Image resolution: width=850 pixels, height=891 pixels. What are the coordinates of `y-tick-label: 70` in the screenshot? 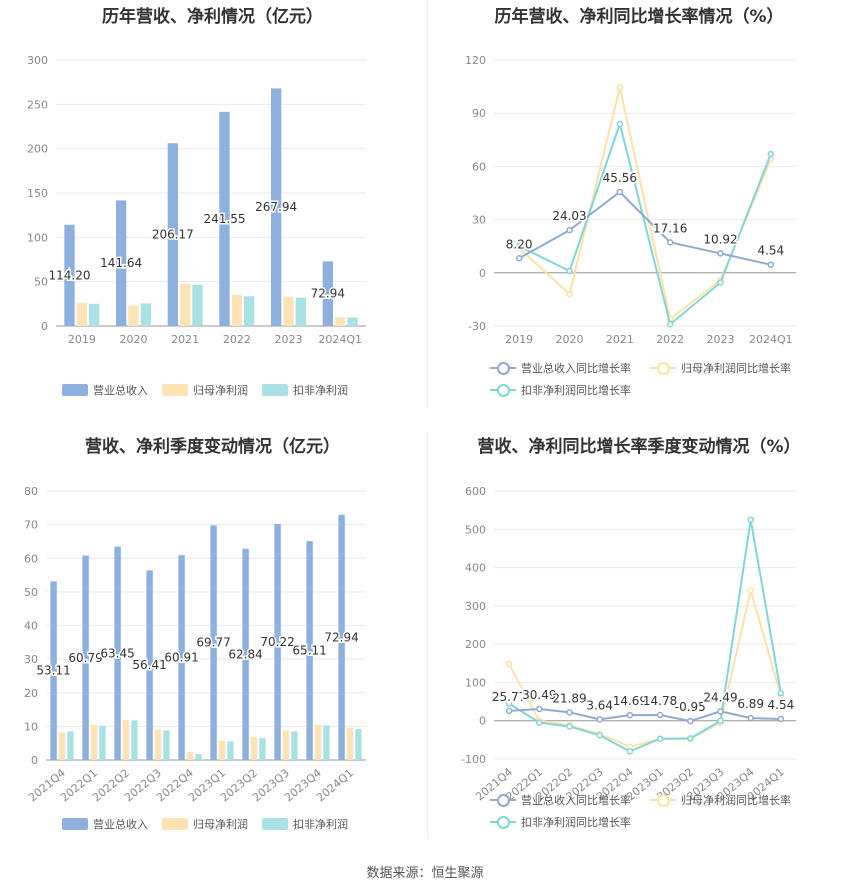 It's located at (31, 525).